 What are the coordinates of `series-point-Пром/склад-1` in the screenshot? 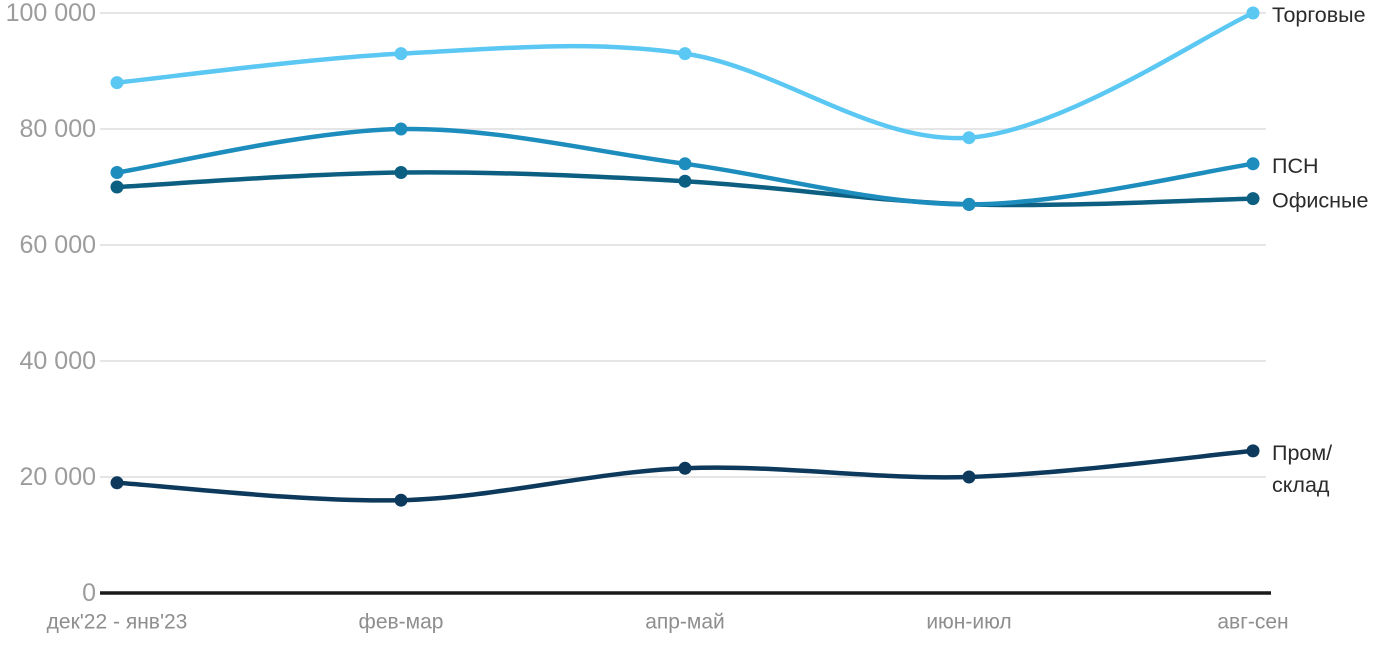 It's located at (401, 500).